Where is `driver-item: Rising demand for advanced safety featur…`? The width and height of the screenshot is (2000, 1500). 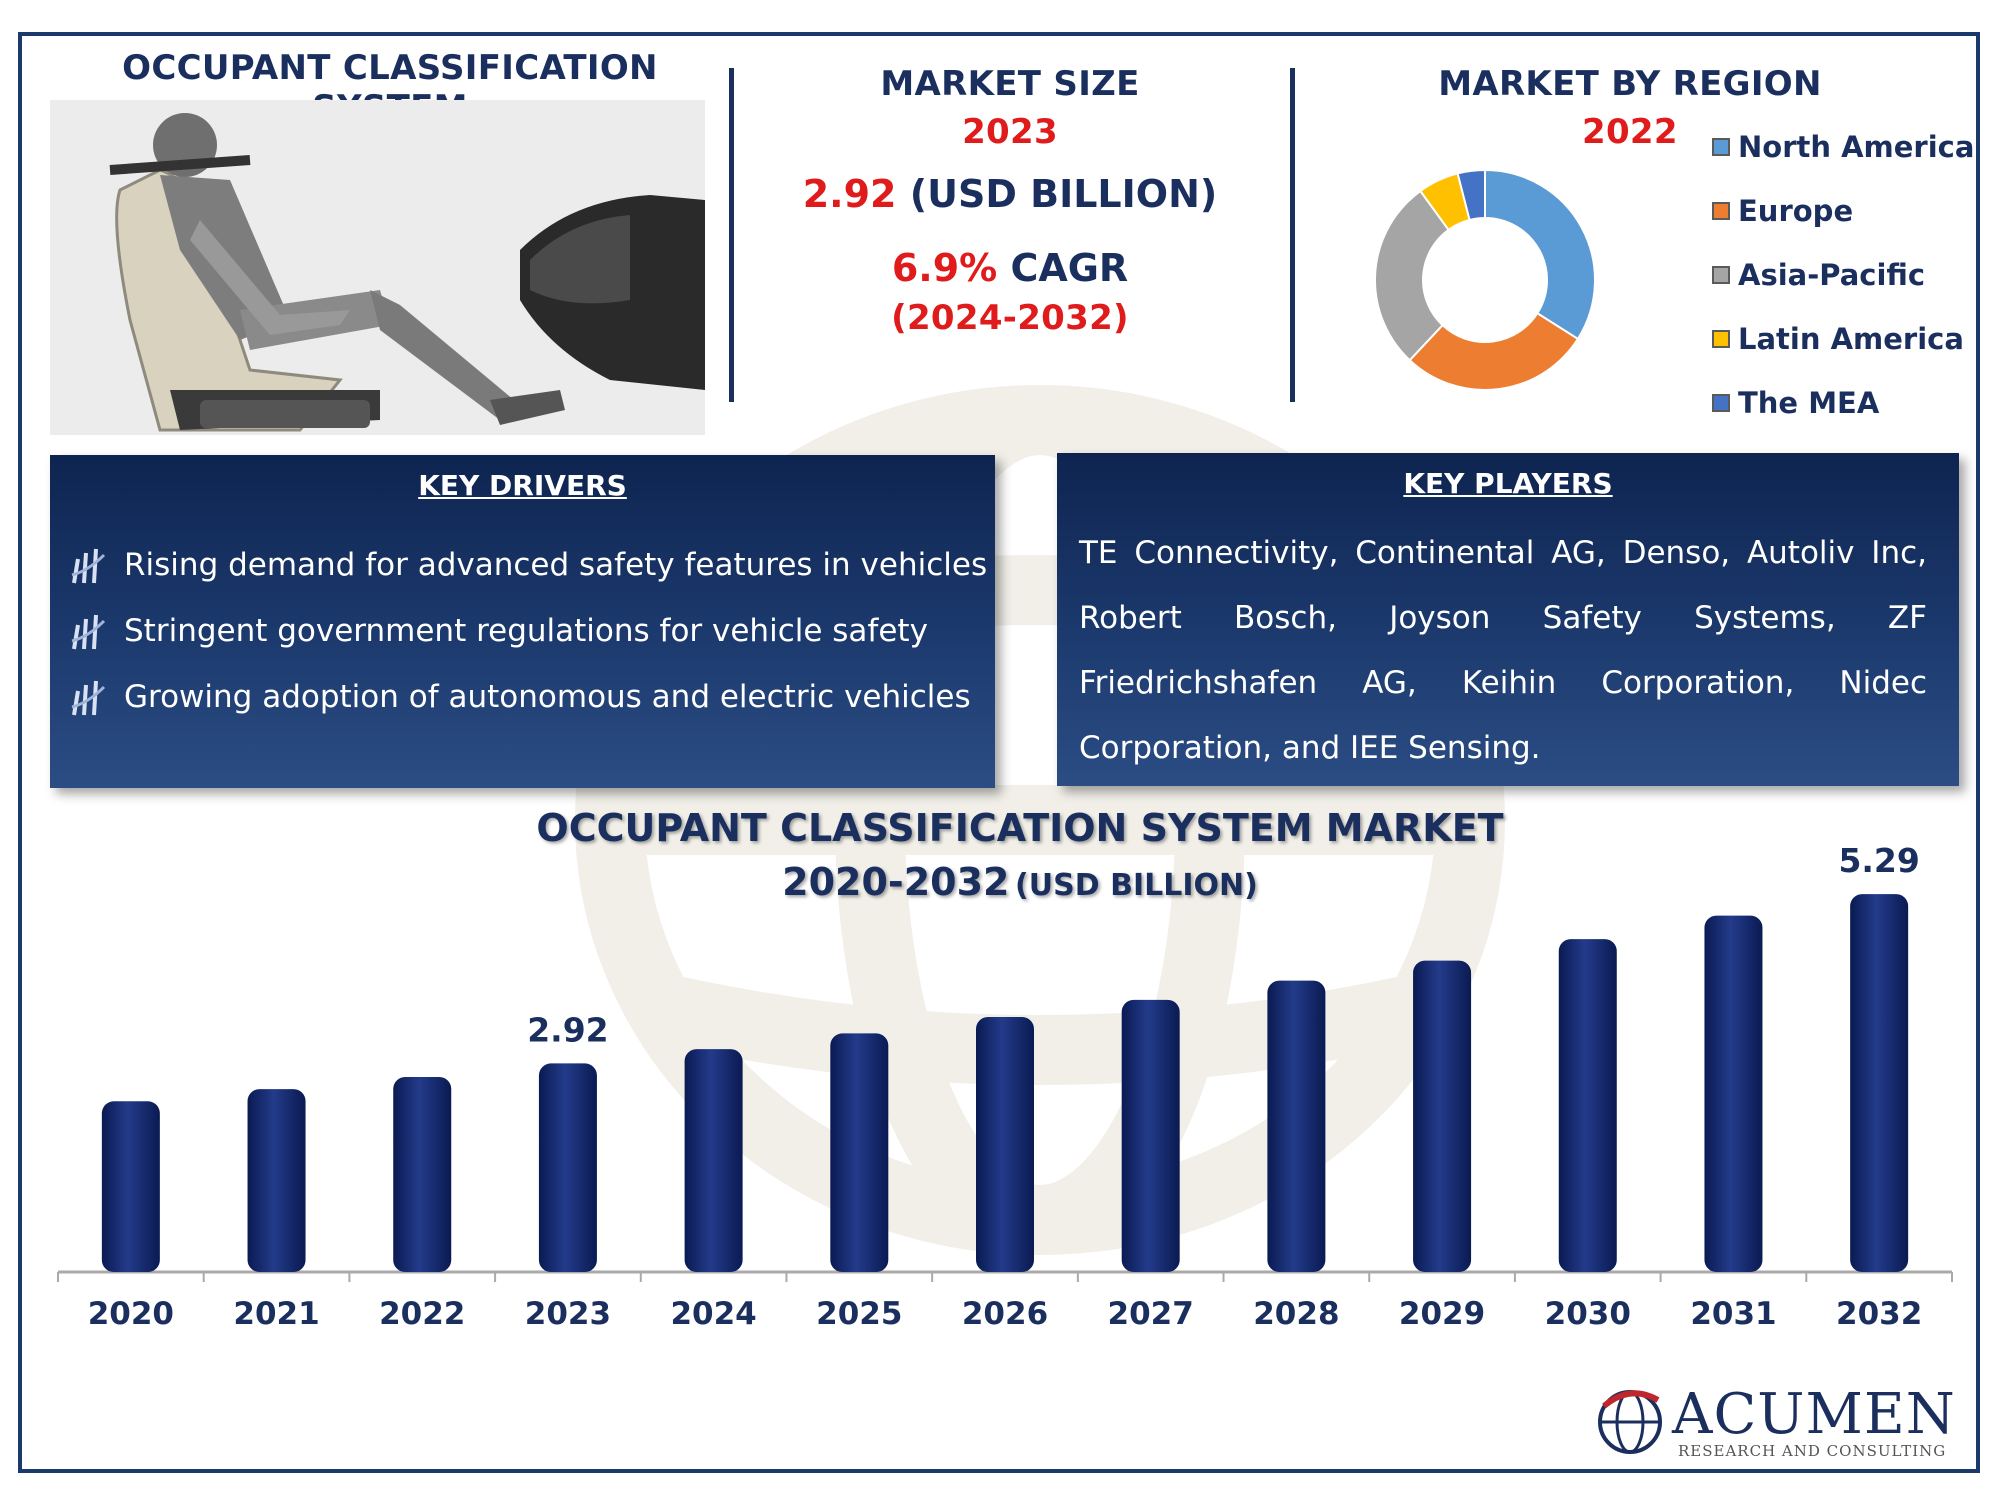
driver-item: Rising demand for advanced safety featur… is located at coordinates (528, 565).